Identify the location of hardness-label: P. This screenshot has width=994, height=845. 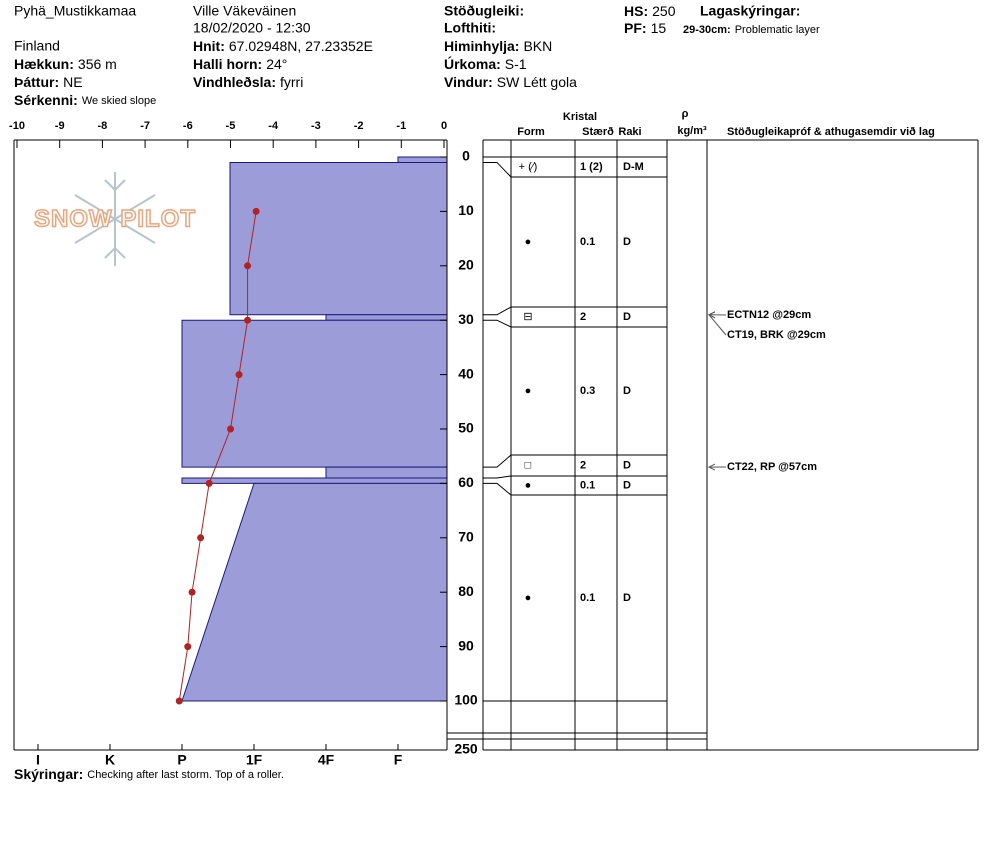
(181, 760).